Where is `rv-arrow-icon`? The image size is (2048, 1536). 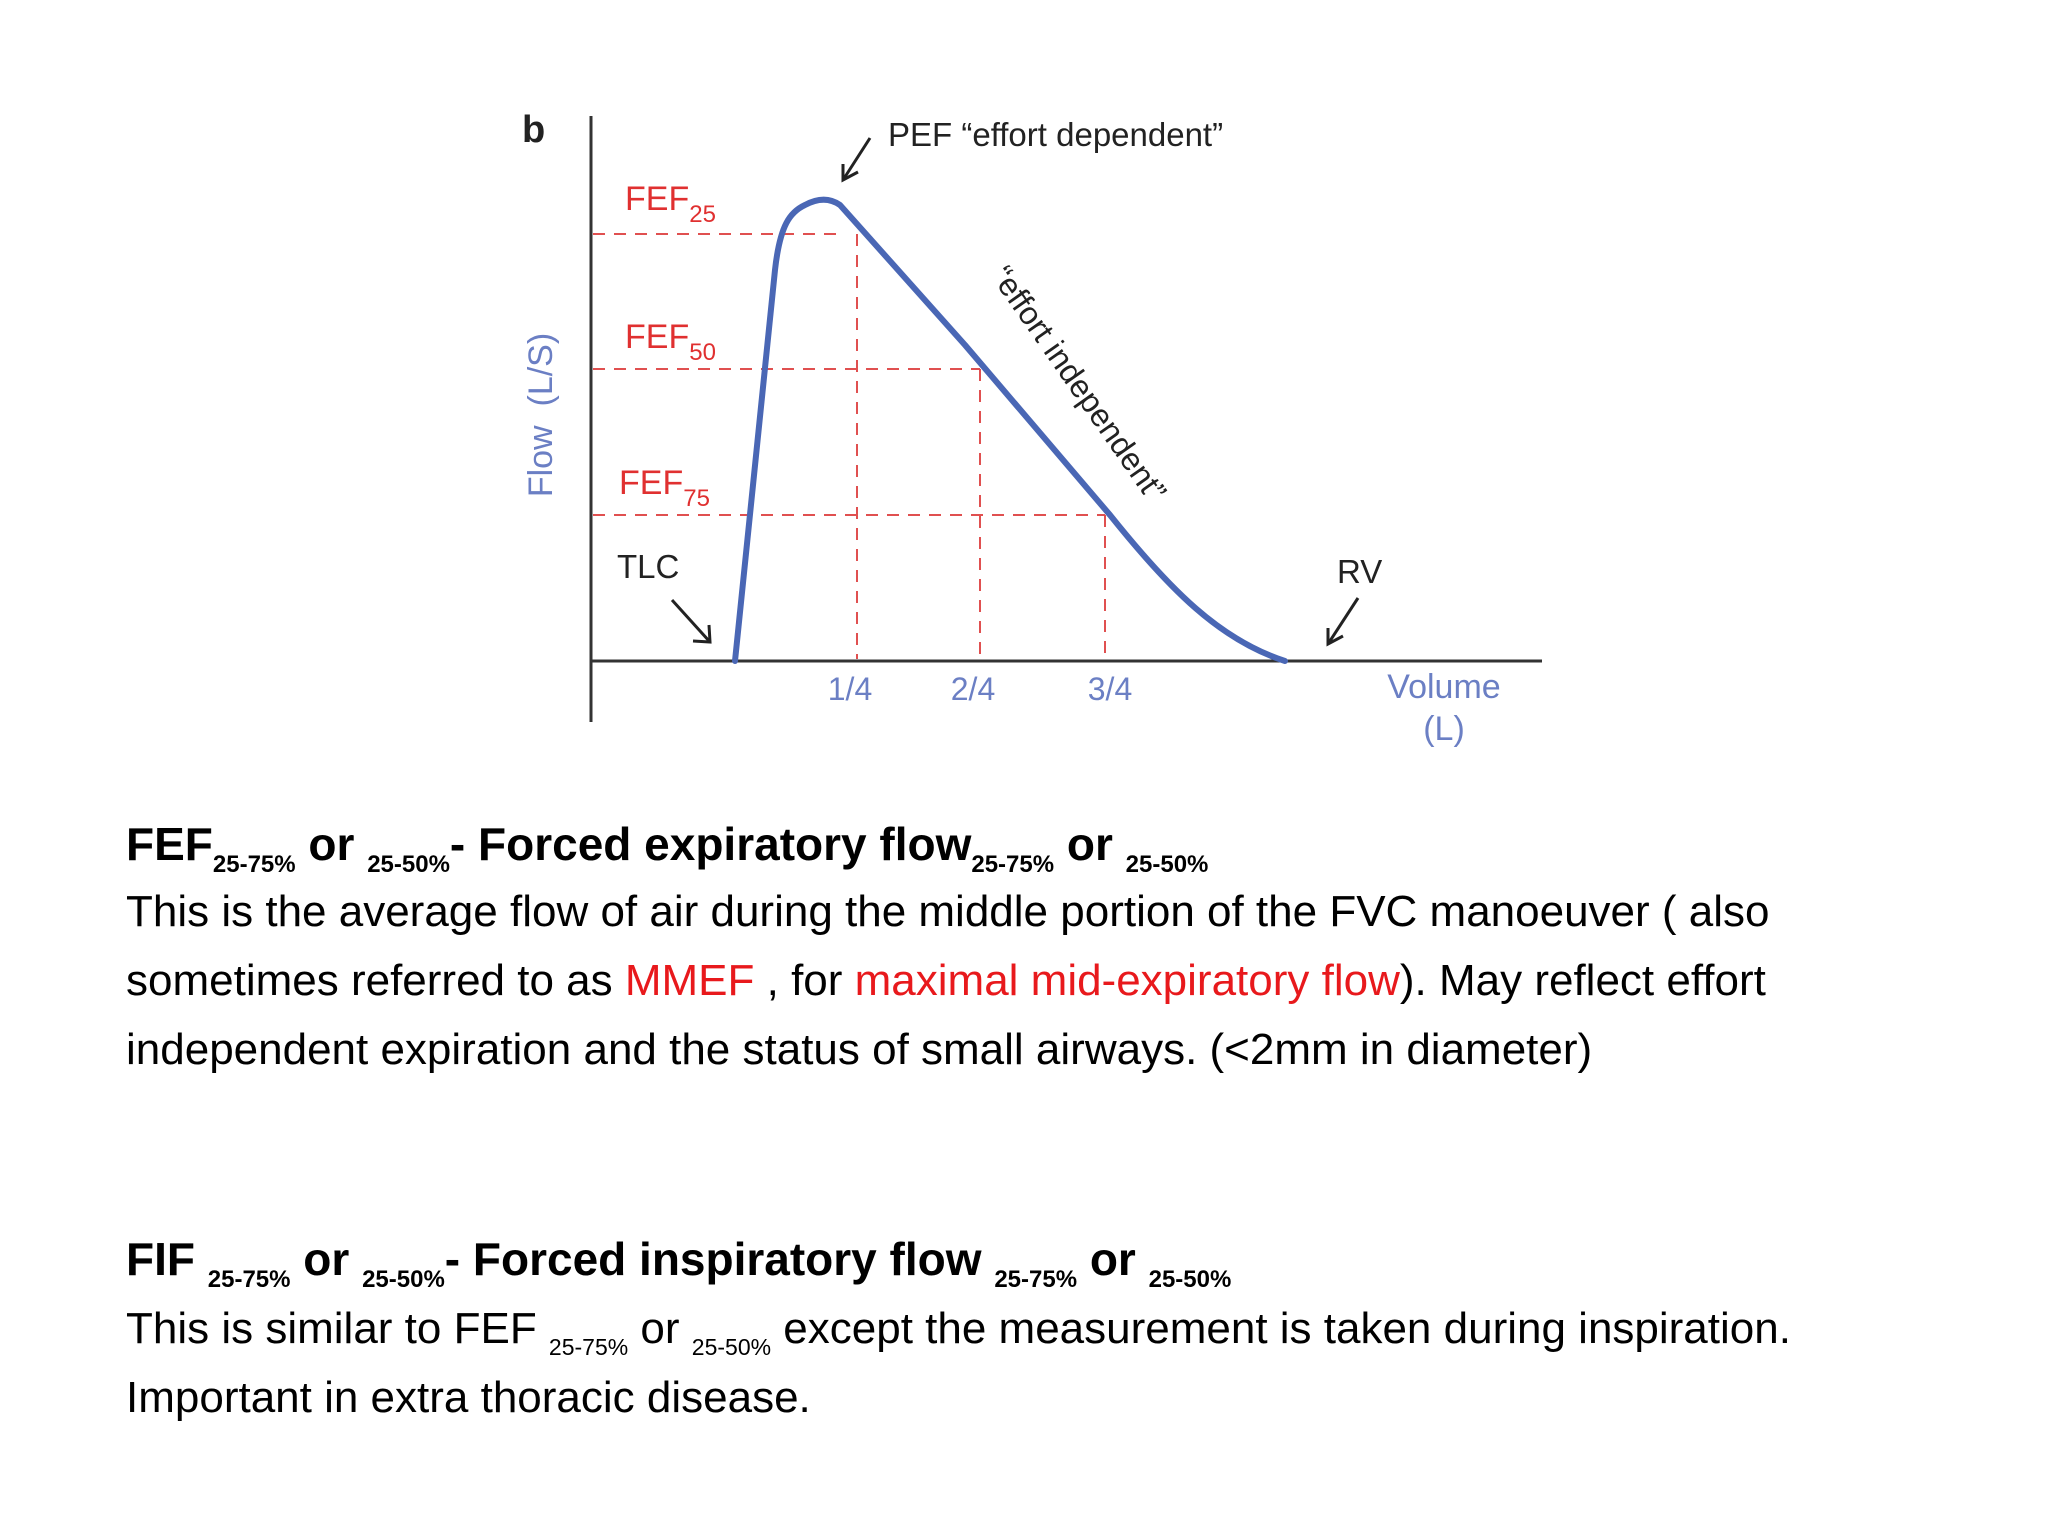
rv-arrow-icon is located at coordinates (1343, 622).